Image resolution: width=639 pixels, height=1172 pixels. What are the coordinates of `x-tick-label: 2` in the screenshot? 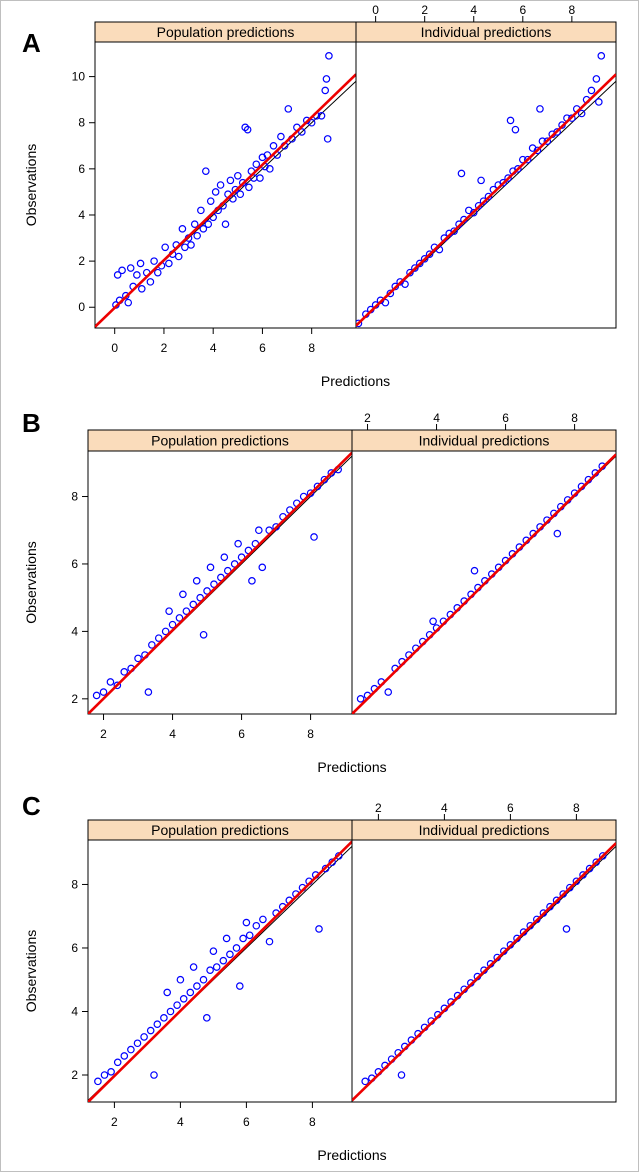 It's located at (424, 10).